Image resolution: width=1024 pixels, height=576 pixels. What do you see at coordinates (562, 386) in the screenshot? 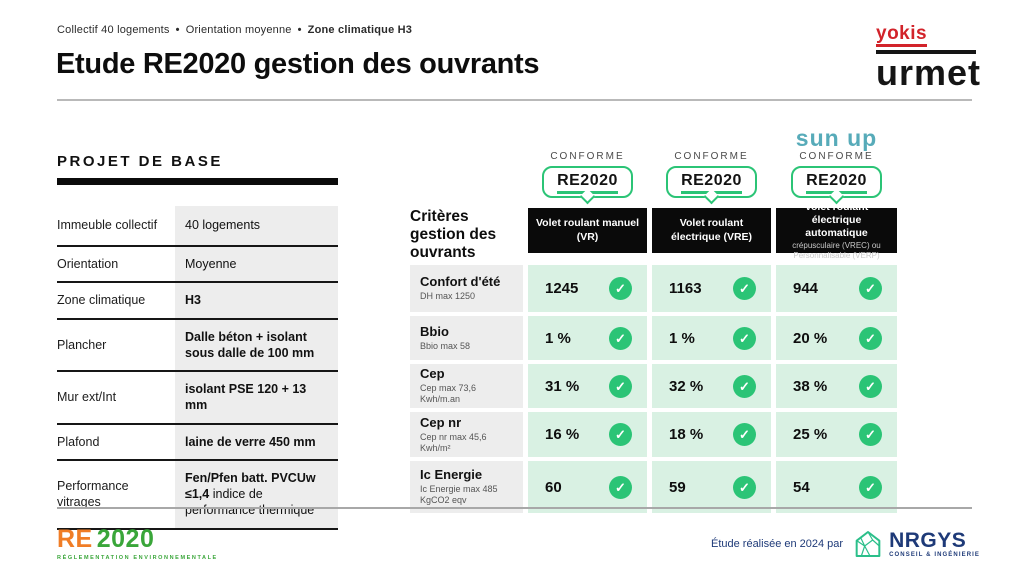
I see `value: 31 %` at bounding box center [562, 386].